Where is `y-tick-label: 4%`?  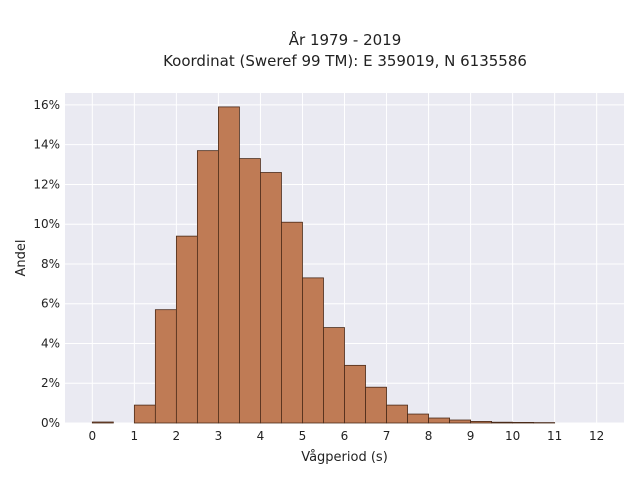
y-tick-label: 4% is located at coordinates (50, 343).